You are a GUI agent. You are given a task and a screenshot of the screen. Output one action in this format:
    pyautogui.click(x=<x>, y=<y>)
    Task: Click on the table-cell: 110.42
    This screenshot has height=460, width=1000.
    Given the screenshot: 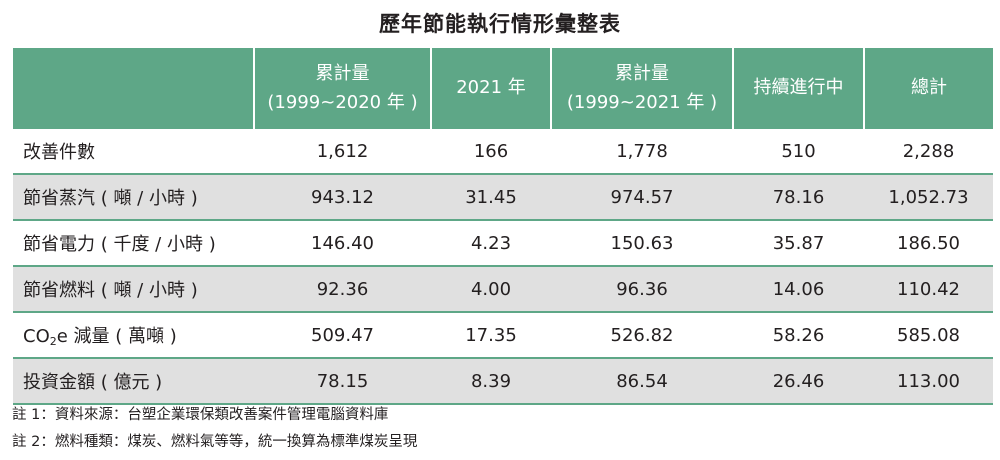 What is the action you would take?
    pyautogui.click(x=928, y=289)
    